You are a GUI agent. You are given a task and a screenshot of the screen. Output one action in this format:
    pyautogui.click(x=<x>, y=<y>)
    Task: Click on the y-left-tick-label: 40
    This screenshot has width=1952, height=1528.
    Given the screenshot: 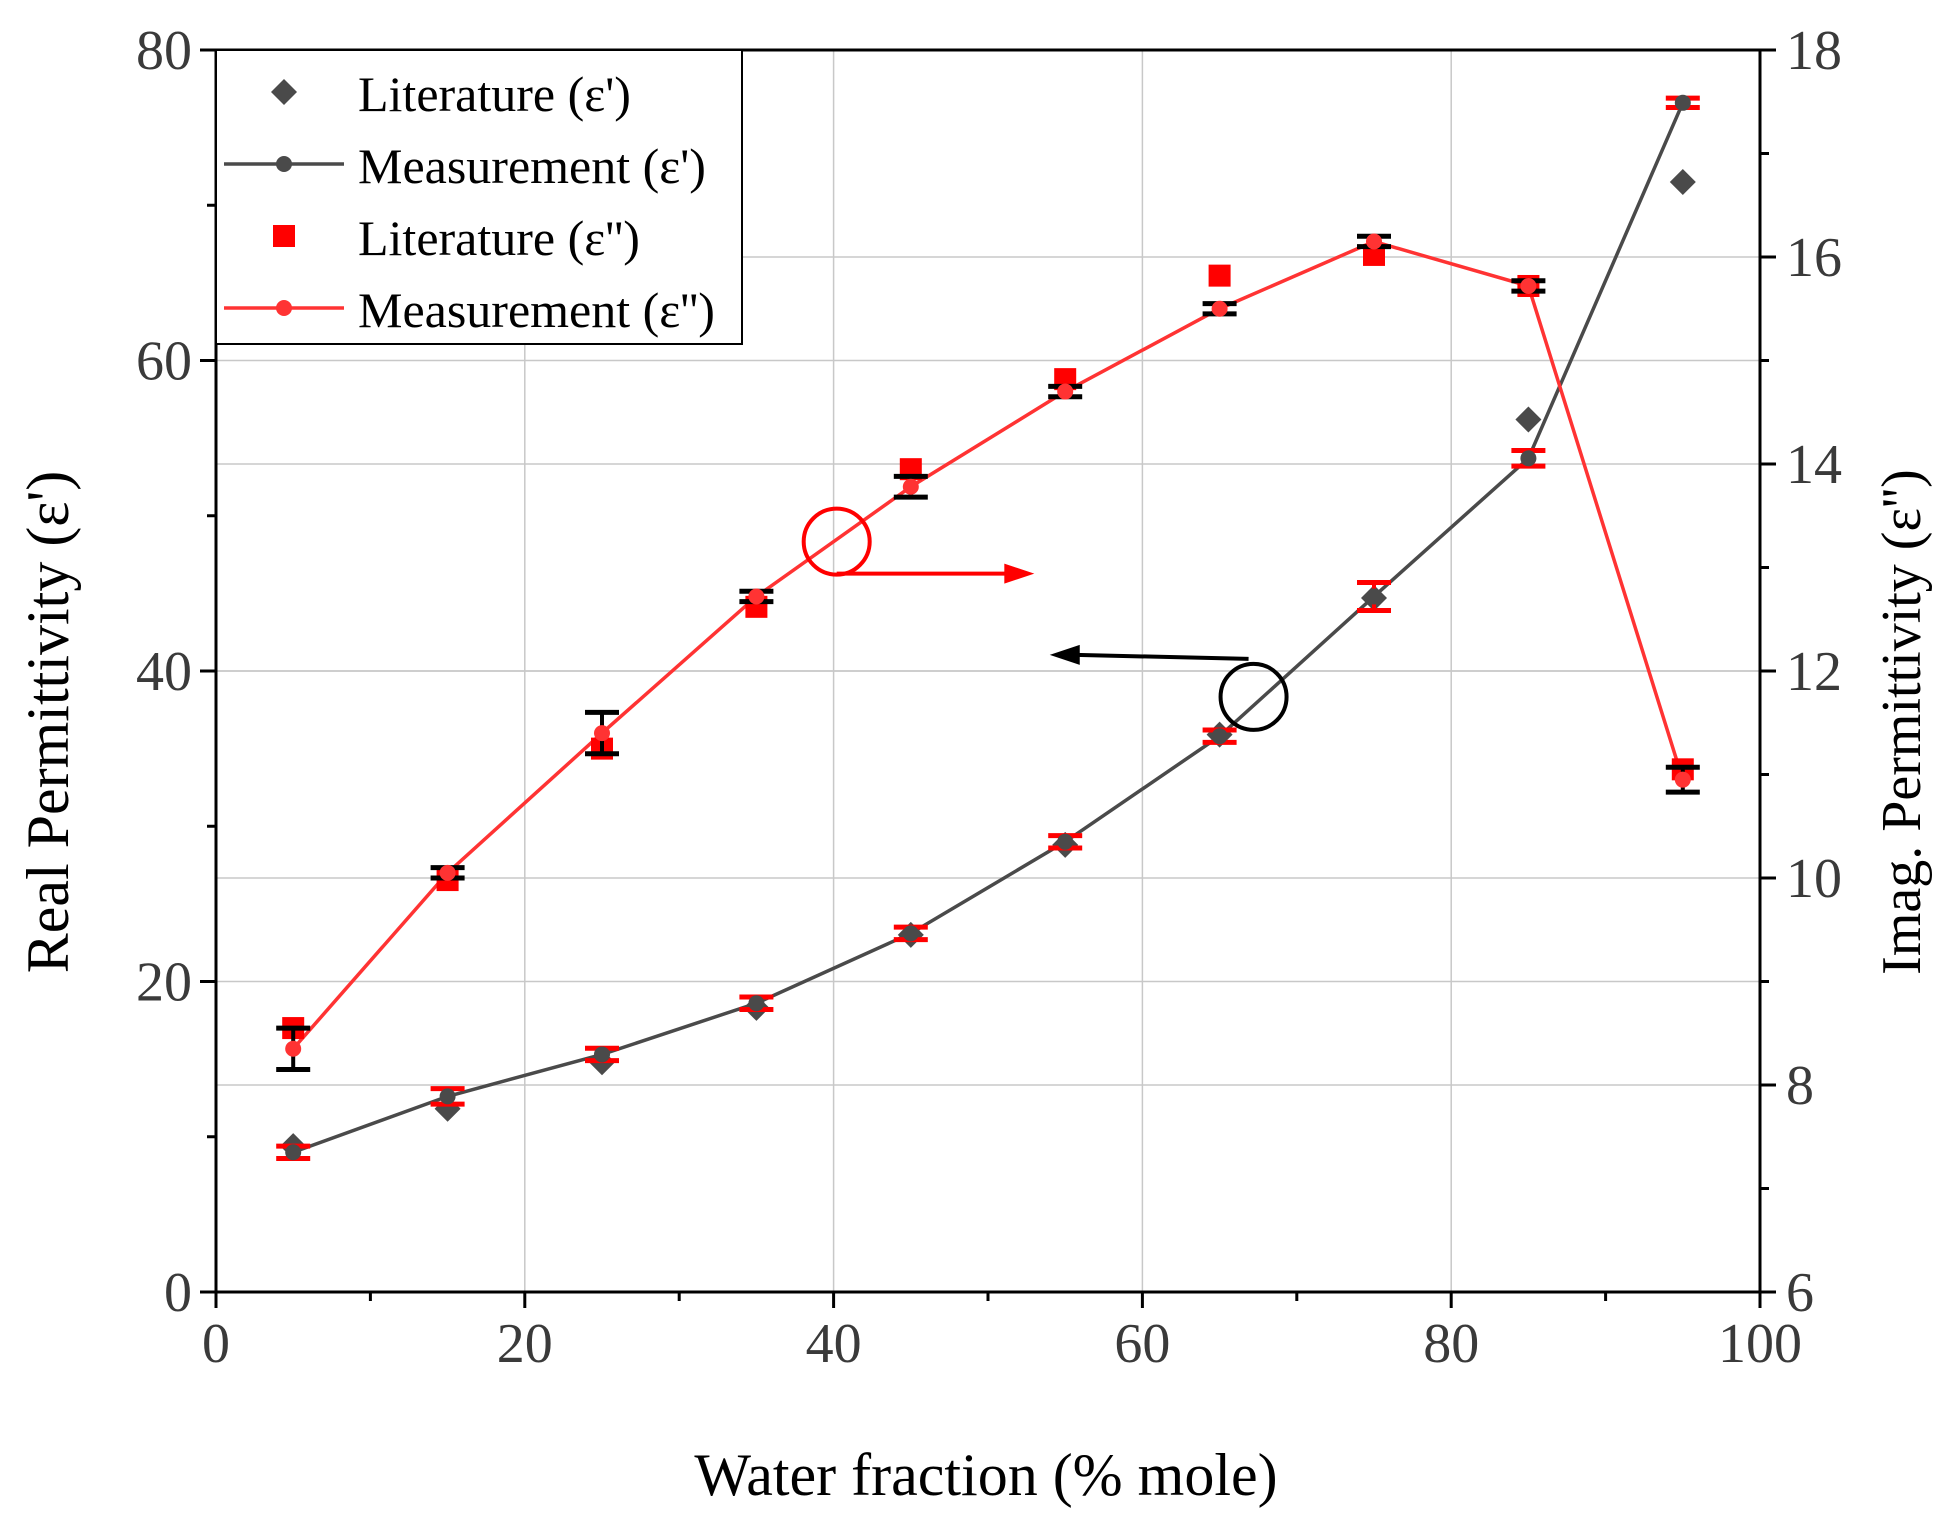 What is the action you would take?
    pyautogui.click(x=164, y=672)
    